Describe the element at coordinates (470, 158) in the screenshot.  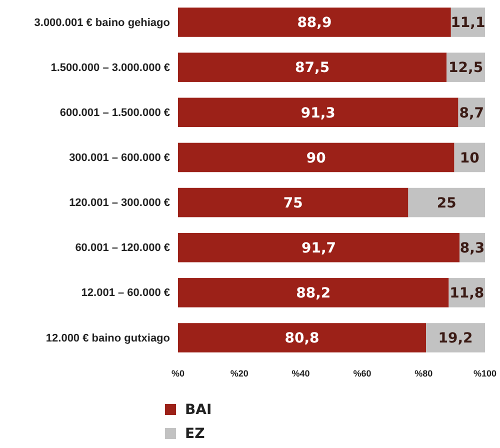
I see `data-label: 10` at that location.